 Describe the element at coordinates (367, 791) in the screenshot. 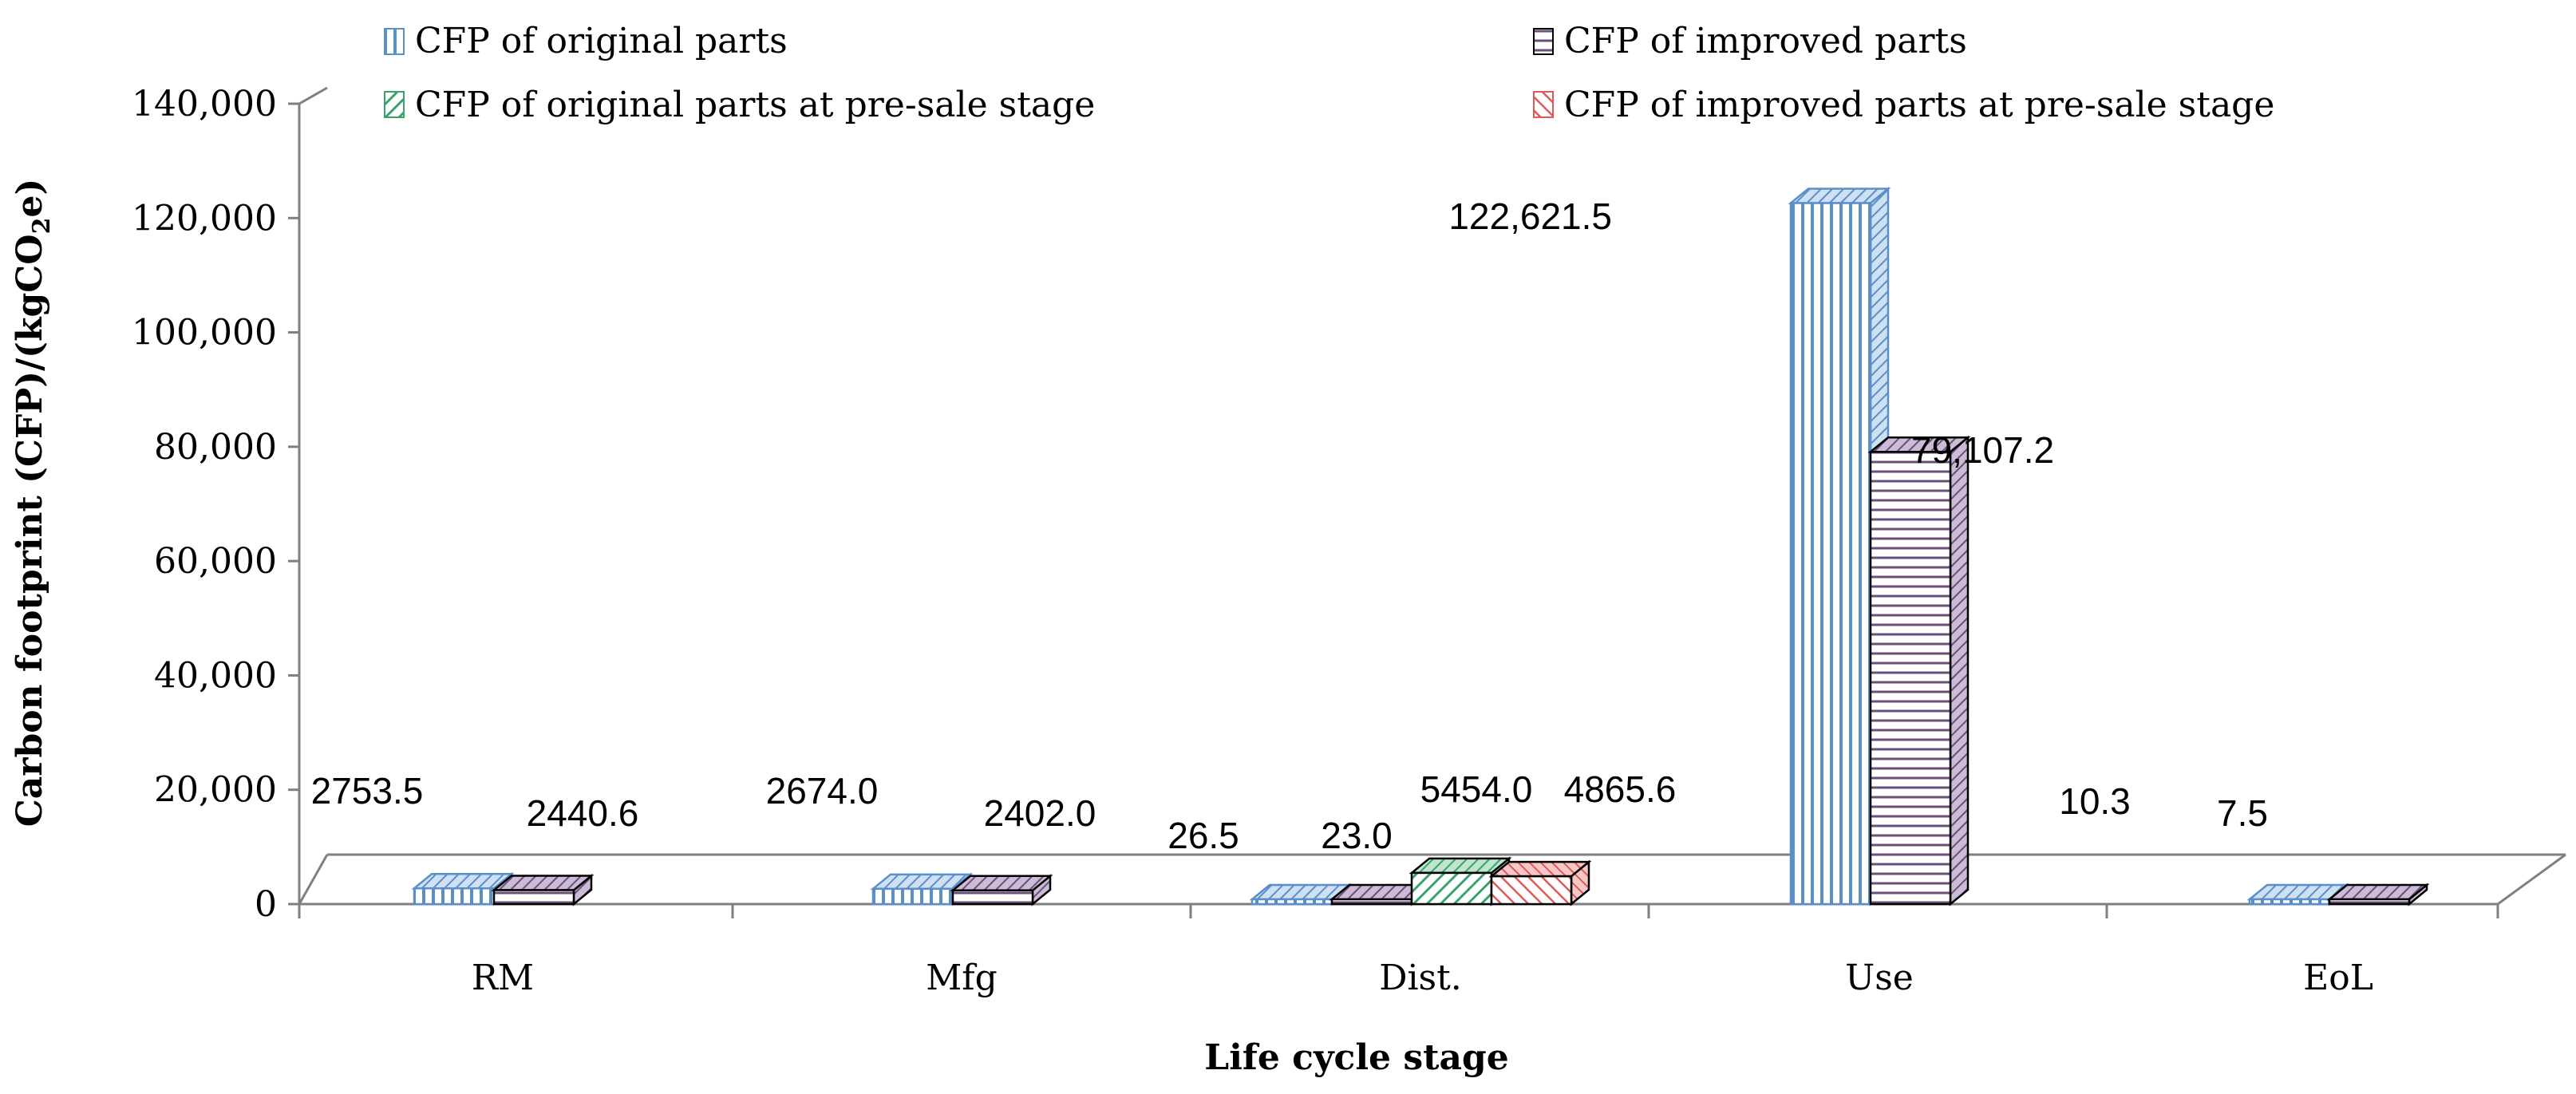

I see `data-label: 2753.5` at that location.